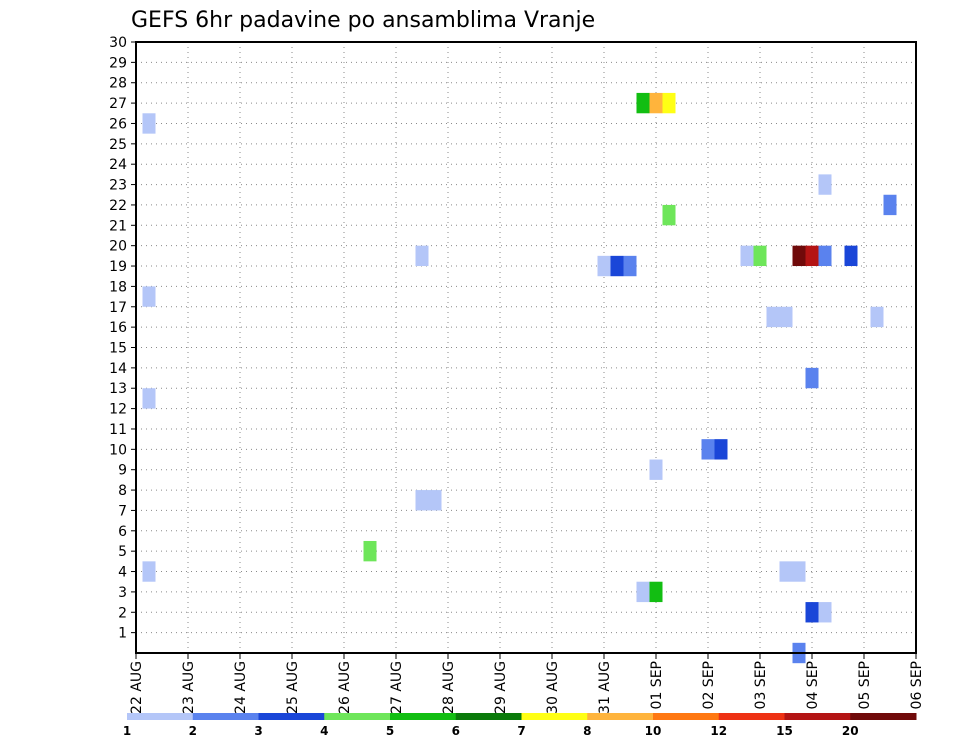 The width and height of the screenshot is (960, 742). I want to click on y-tick-label: 2, so click(122, 613).